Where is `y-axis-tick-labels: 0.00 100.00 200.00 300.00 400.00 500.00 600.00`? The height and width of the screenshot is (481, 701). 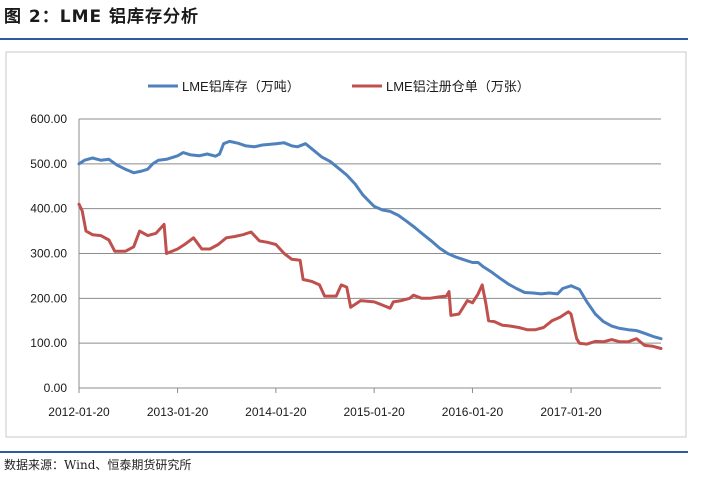
y-axis-tick-labels: 0.00 100.00 200.00 300.00 400.00 500.00 600.00 is located at coordinates (48, 253).